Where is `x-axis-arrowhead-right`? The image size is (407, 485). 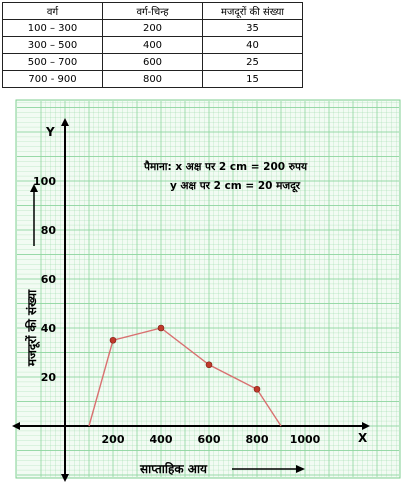 x-axis-arrowhead-right is located at coordinates (366, 426).